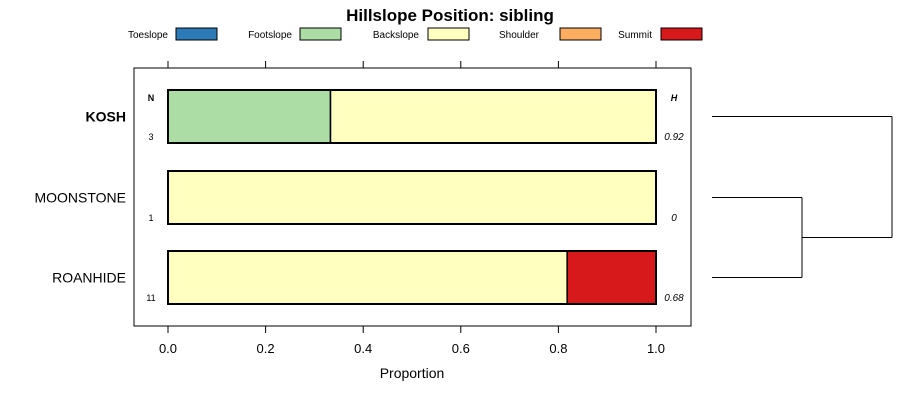 This screenshot has width=900, height=400. I want to click on x-tick-label: 1.0, so click(656, 348).